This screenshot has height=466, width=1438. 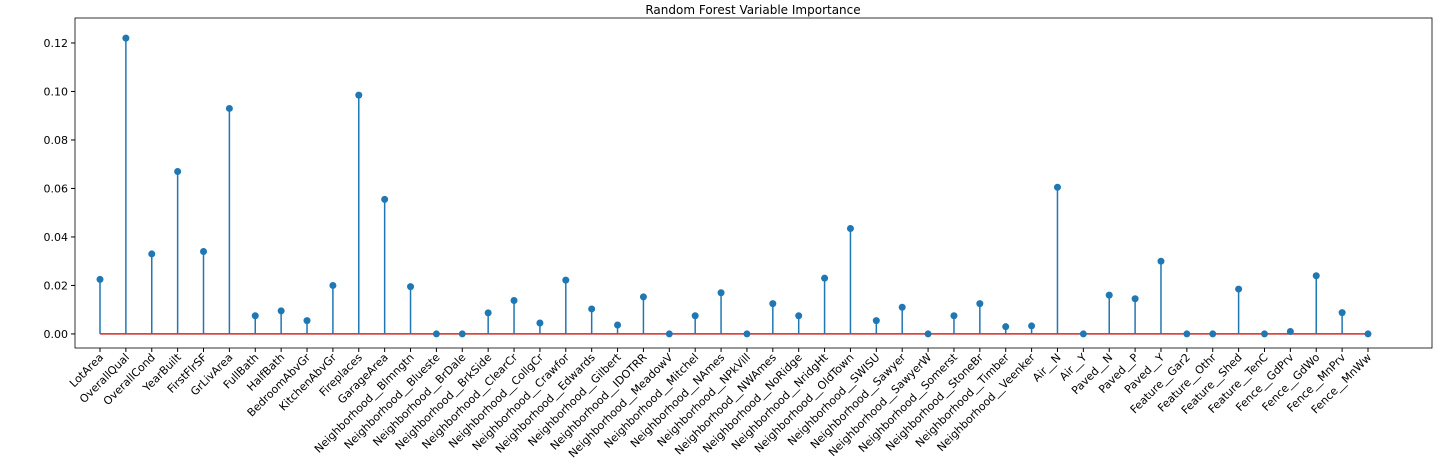 I want to click on y-tick-label: 0.02, so click(x=56, y=285).